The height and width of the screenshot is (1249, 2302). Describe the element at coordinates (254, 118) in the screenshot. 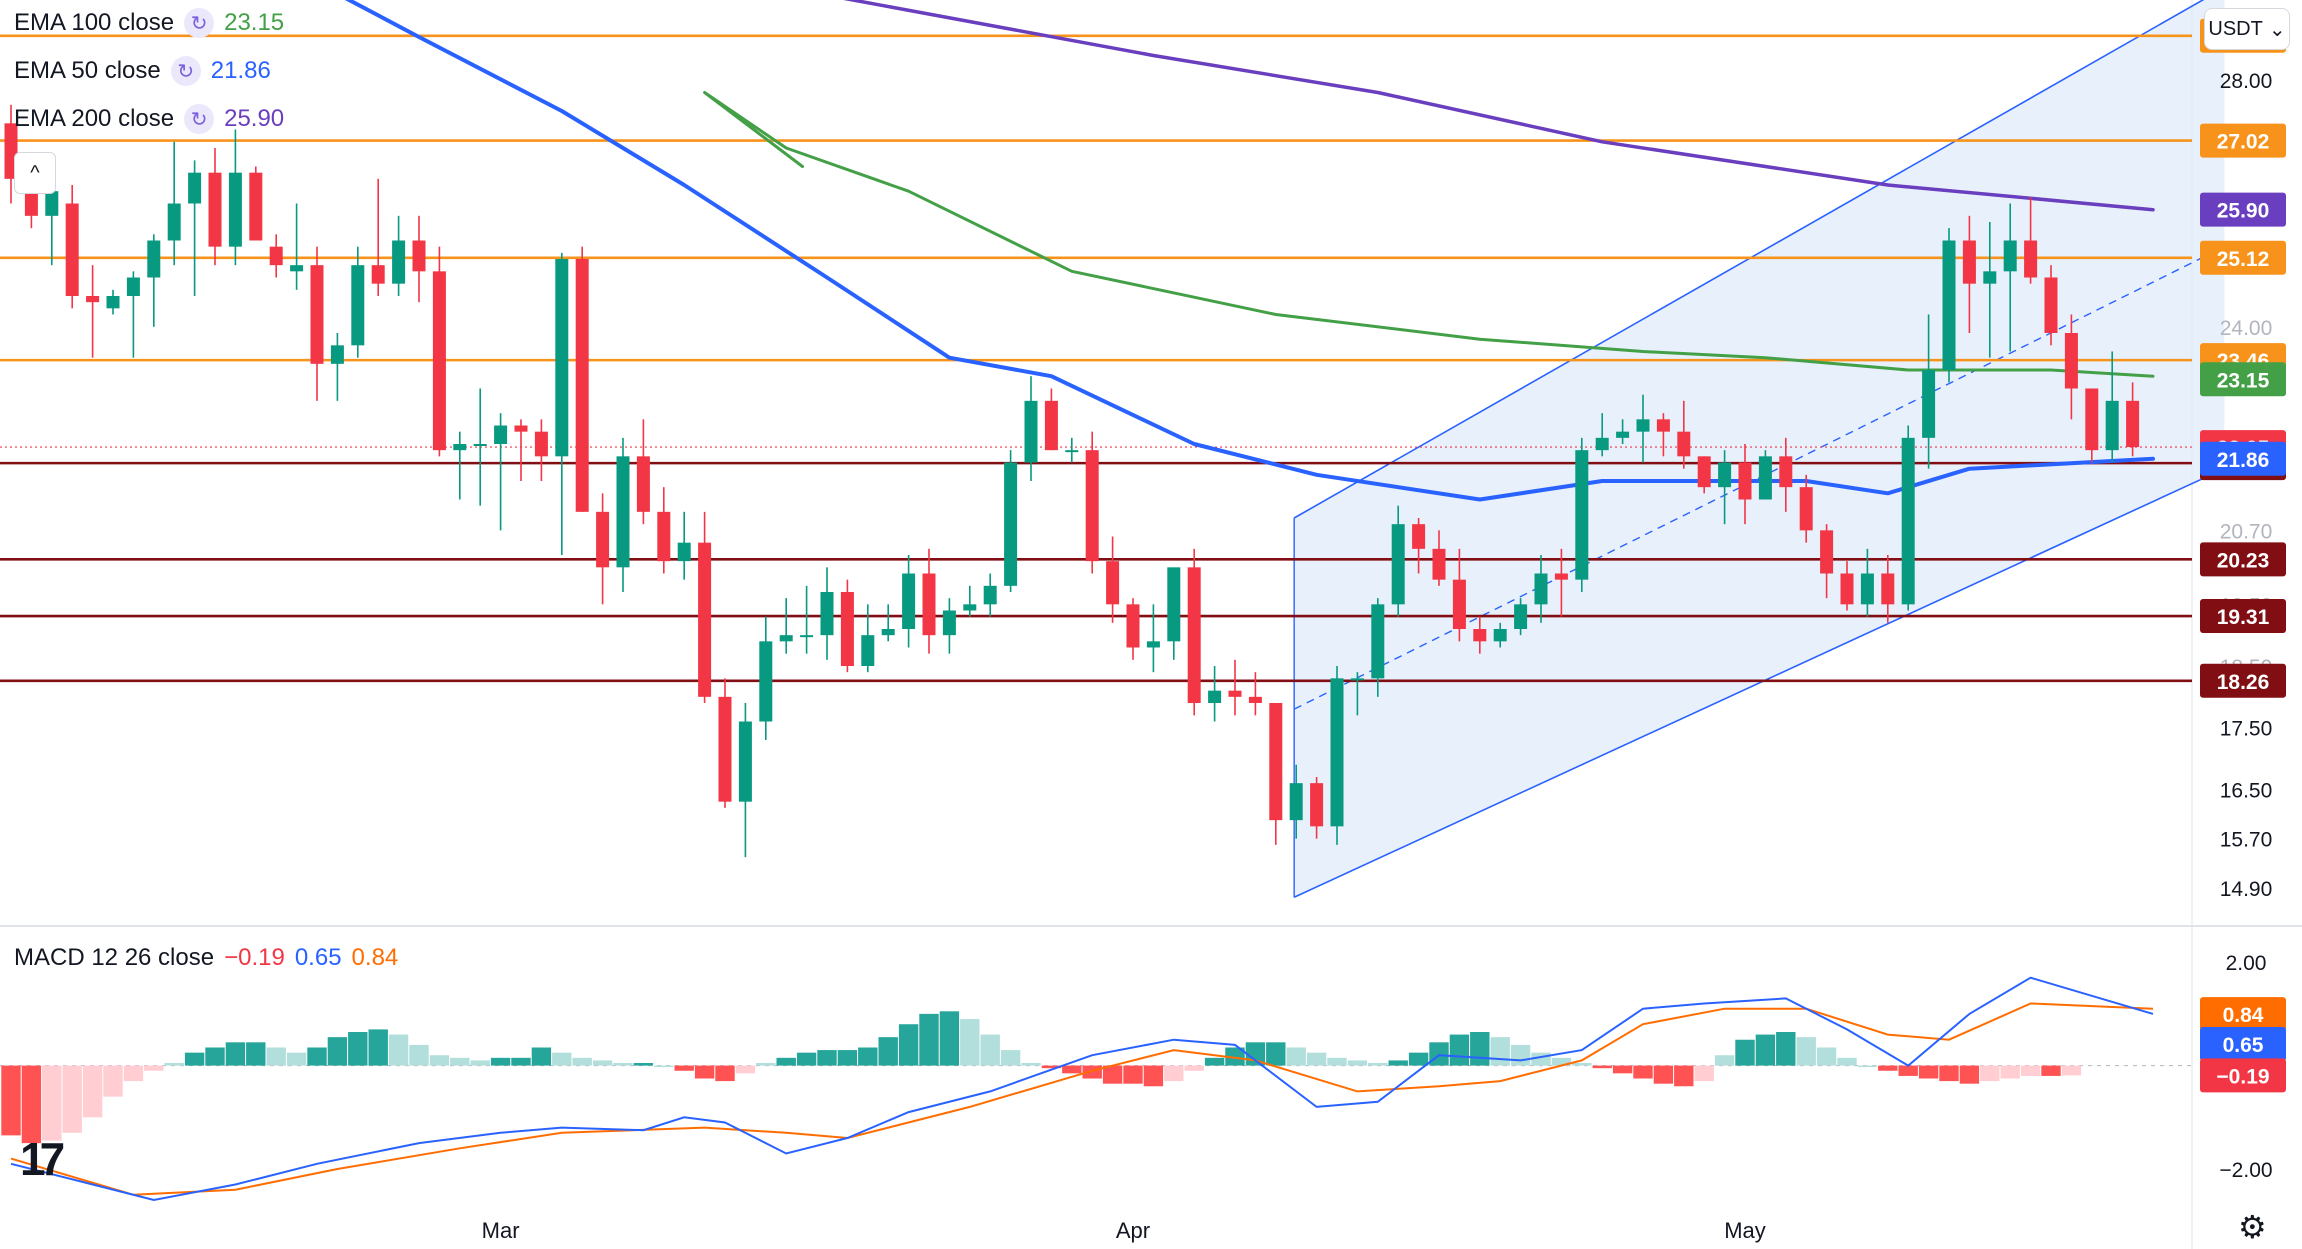

I see `legend-ema200-value: 25.90` at that location.